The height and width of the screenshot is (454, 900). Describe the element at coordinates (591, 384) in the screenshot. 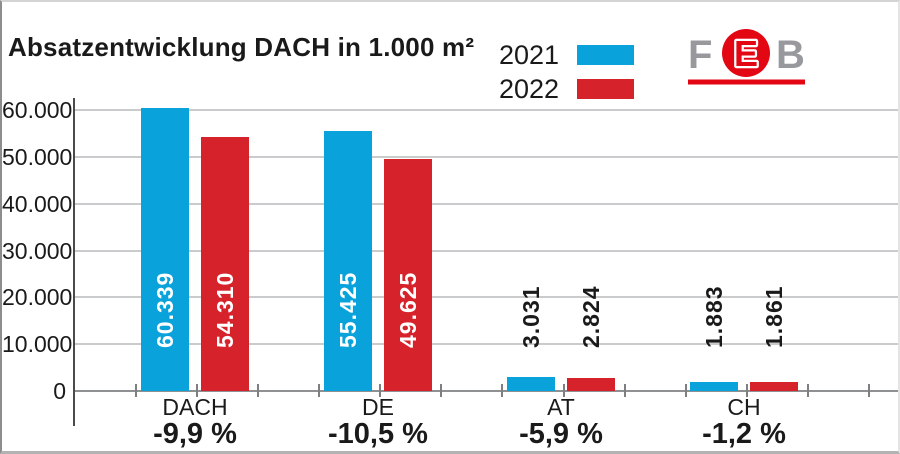

I see `bar-2022-AT` at that location.